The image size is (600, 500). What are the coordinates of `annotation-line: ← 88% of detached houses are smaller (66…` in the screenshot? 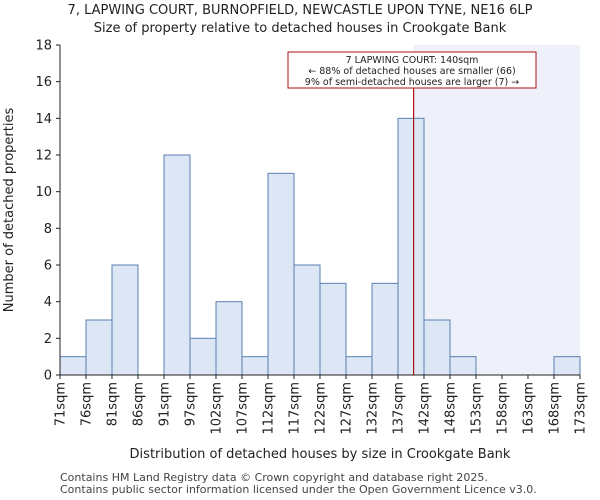 It's located at (411, 71).